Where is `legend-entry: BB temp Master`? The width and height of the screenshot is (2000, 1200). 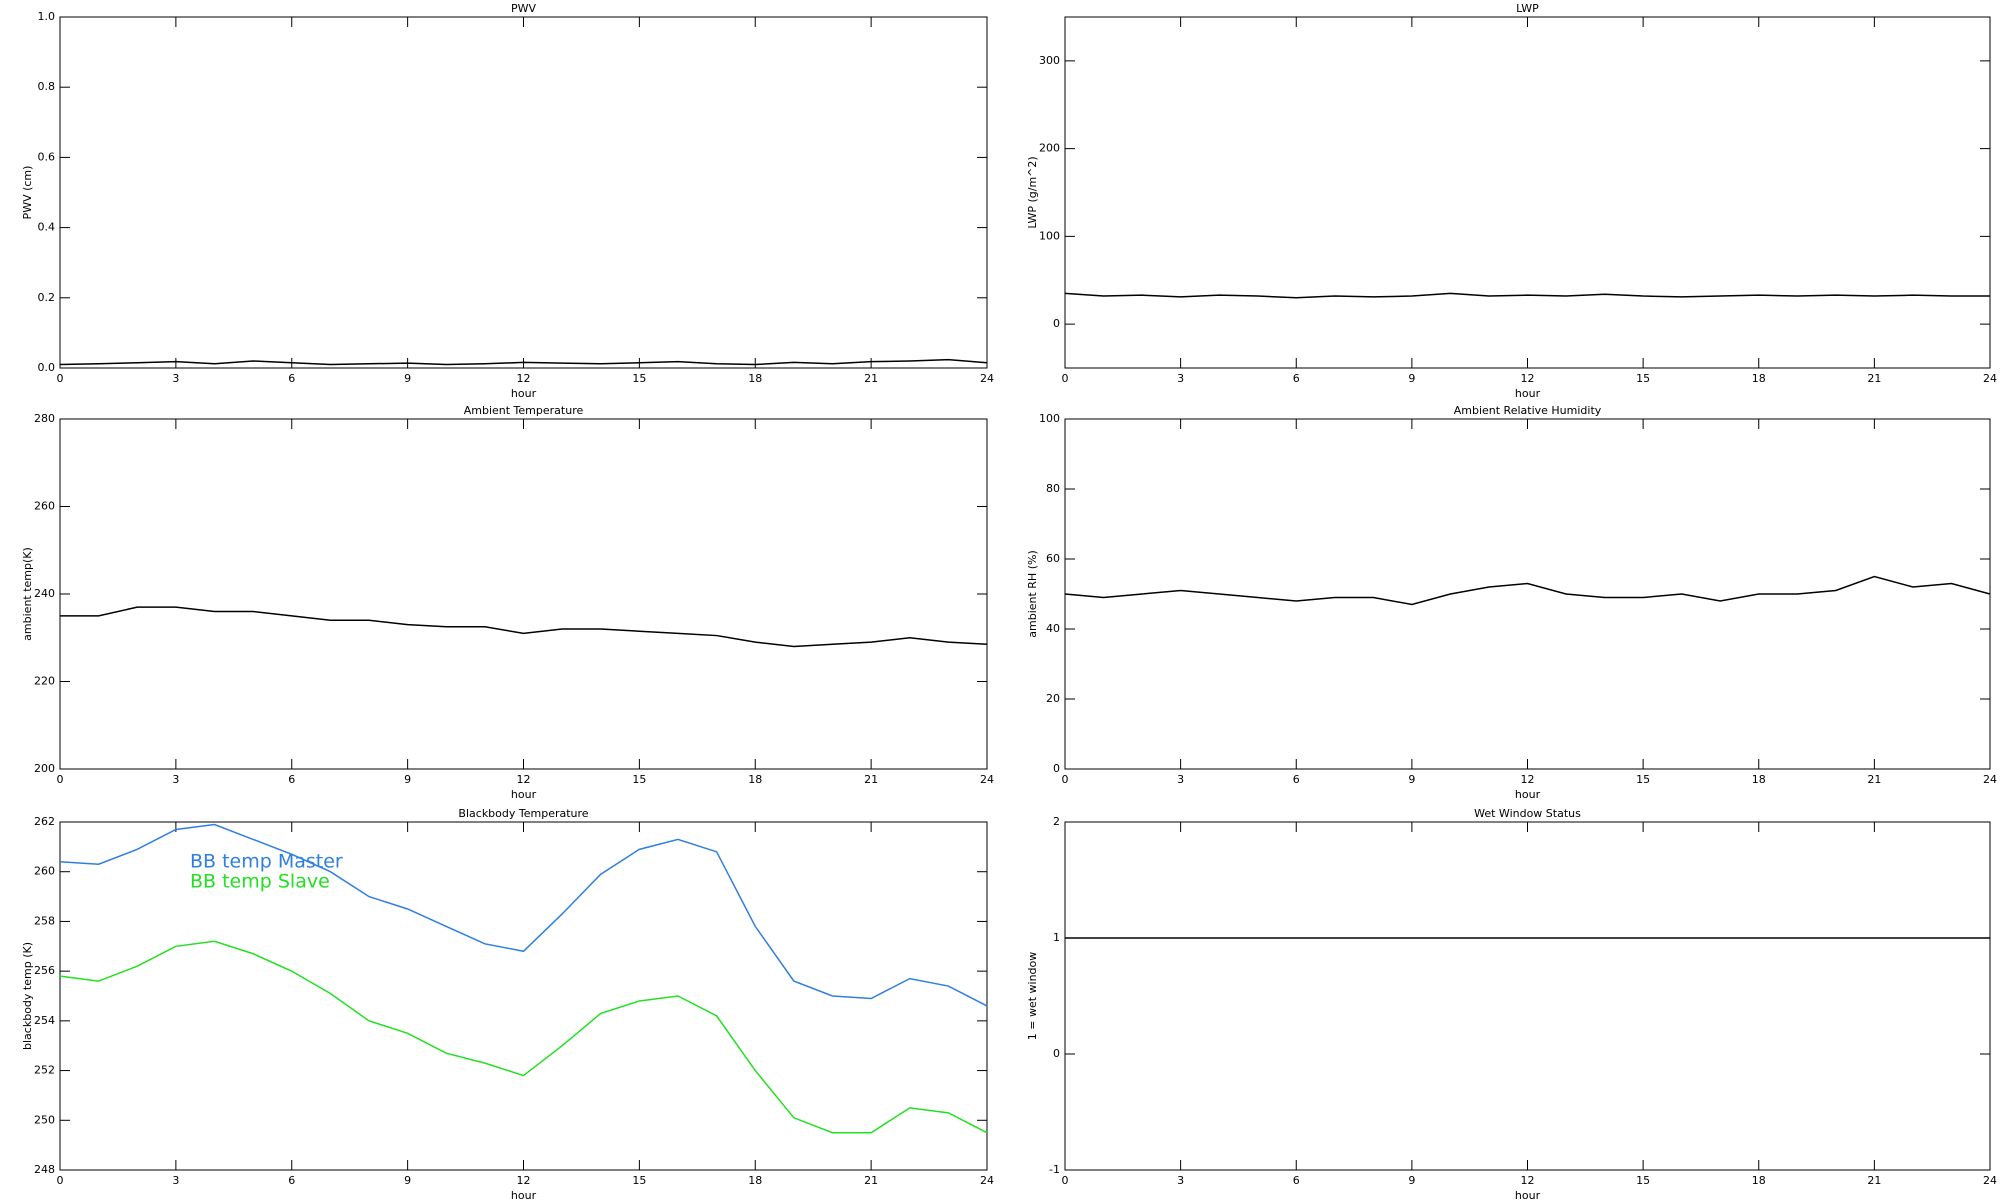 legend-entry: BB temp Master is located at coordinates (266, 862).